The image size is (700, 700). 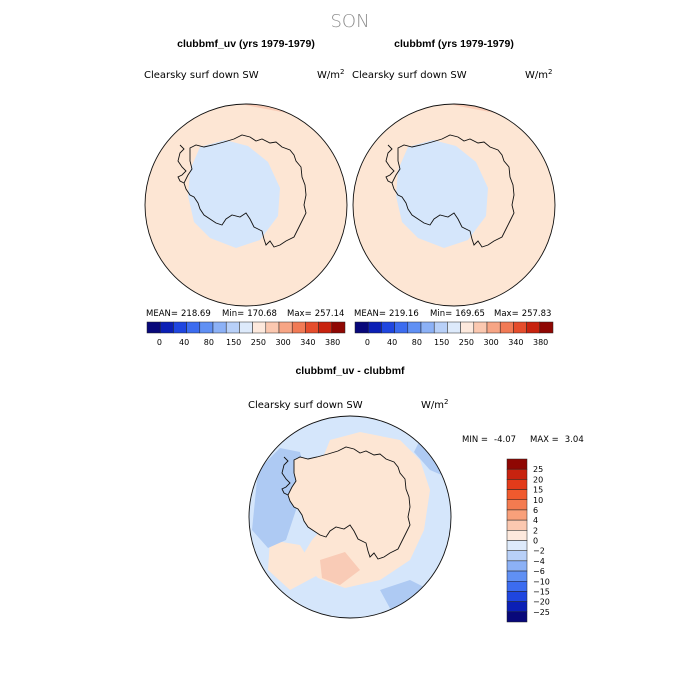 I want to click on panel-1-min-text: Min= 170.68, so click(x=249, y=314).